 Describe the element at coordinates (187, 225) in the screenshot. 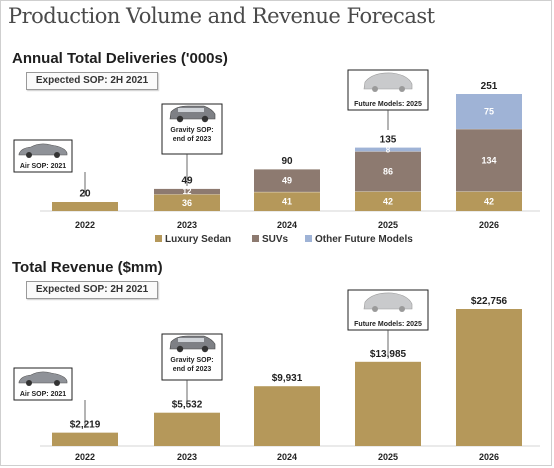

I see `deliveries-x-tick-label: 2023` at that location.